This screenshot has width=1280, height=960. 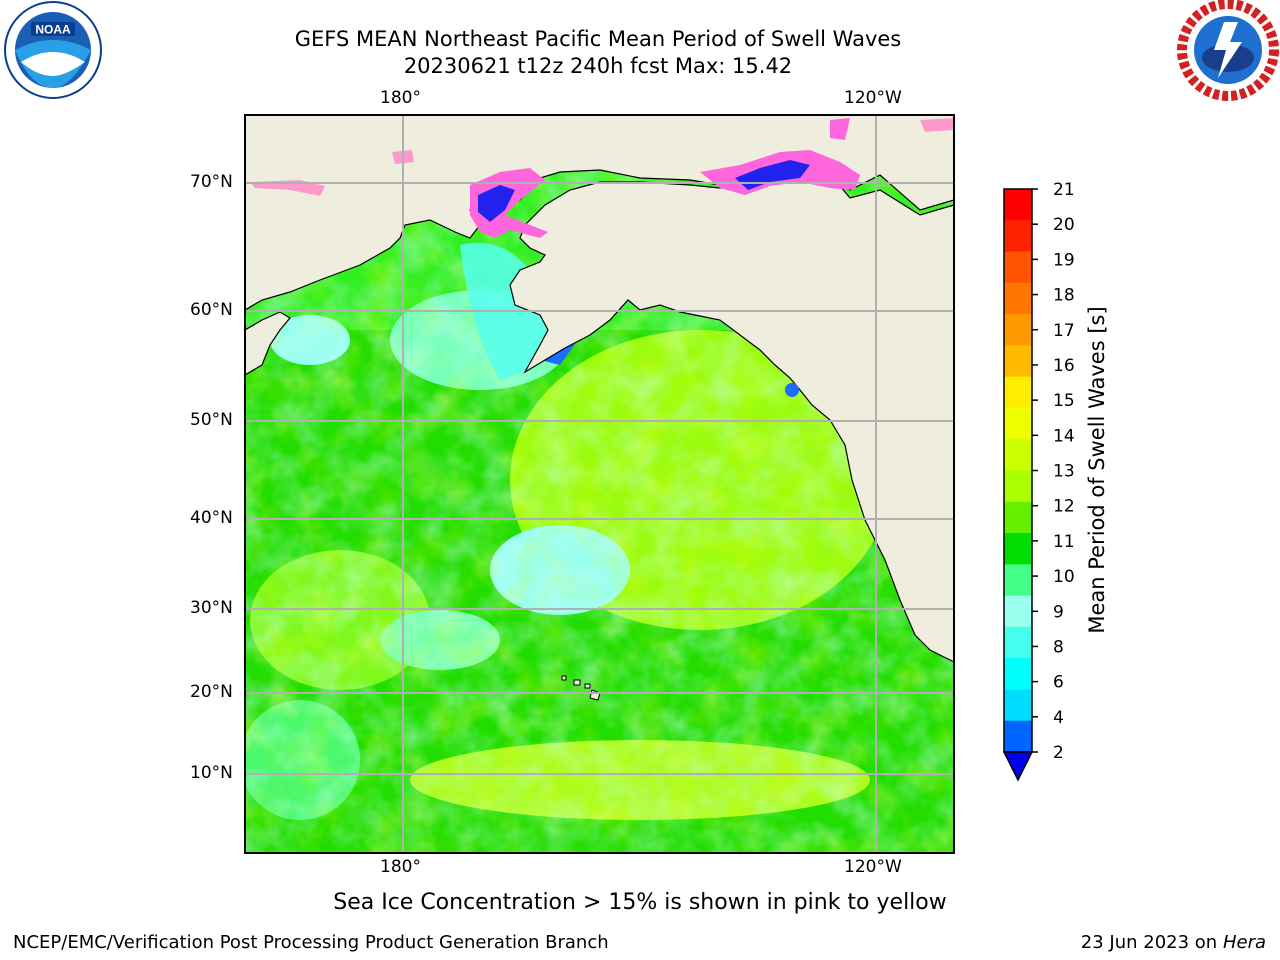 I want to click on colorbar-tick-label: 20, so click(x=1064, y=225).